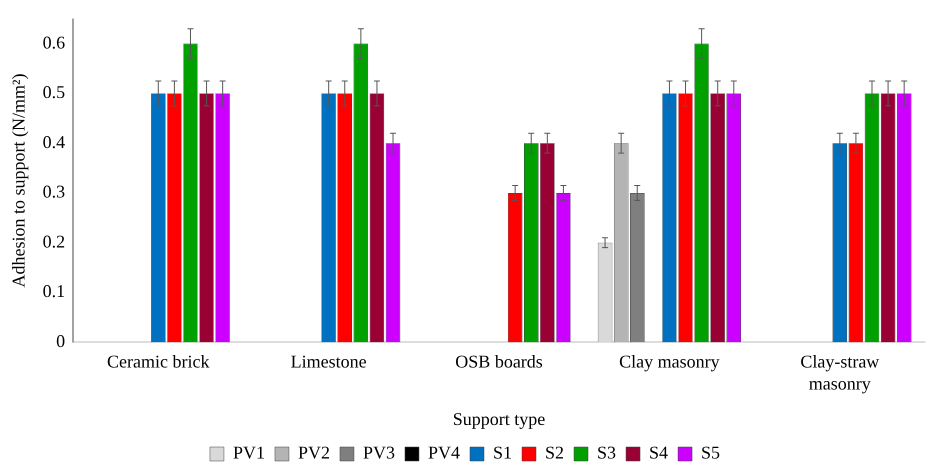 This screenshot has height=473, width=935. Describe the element at coordinates (328, 362) in the screenshot. I see `x-tick-label: Limestone` at that location.